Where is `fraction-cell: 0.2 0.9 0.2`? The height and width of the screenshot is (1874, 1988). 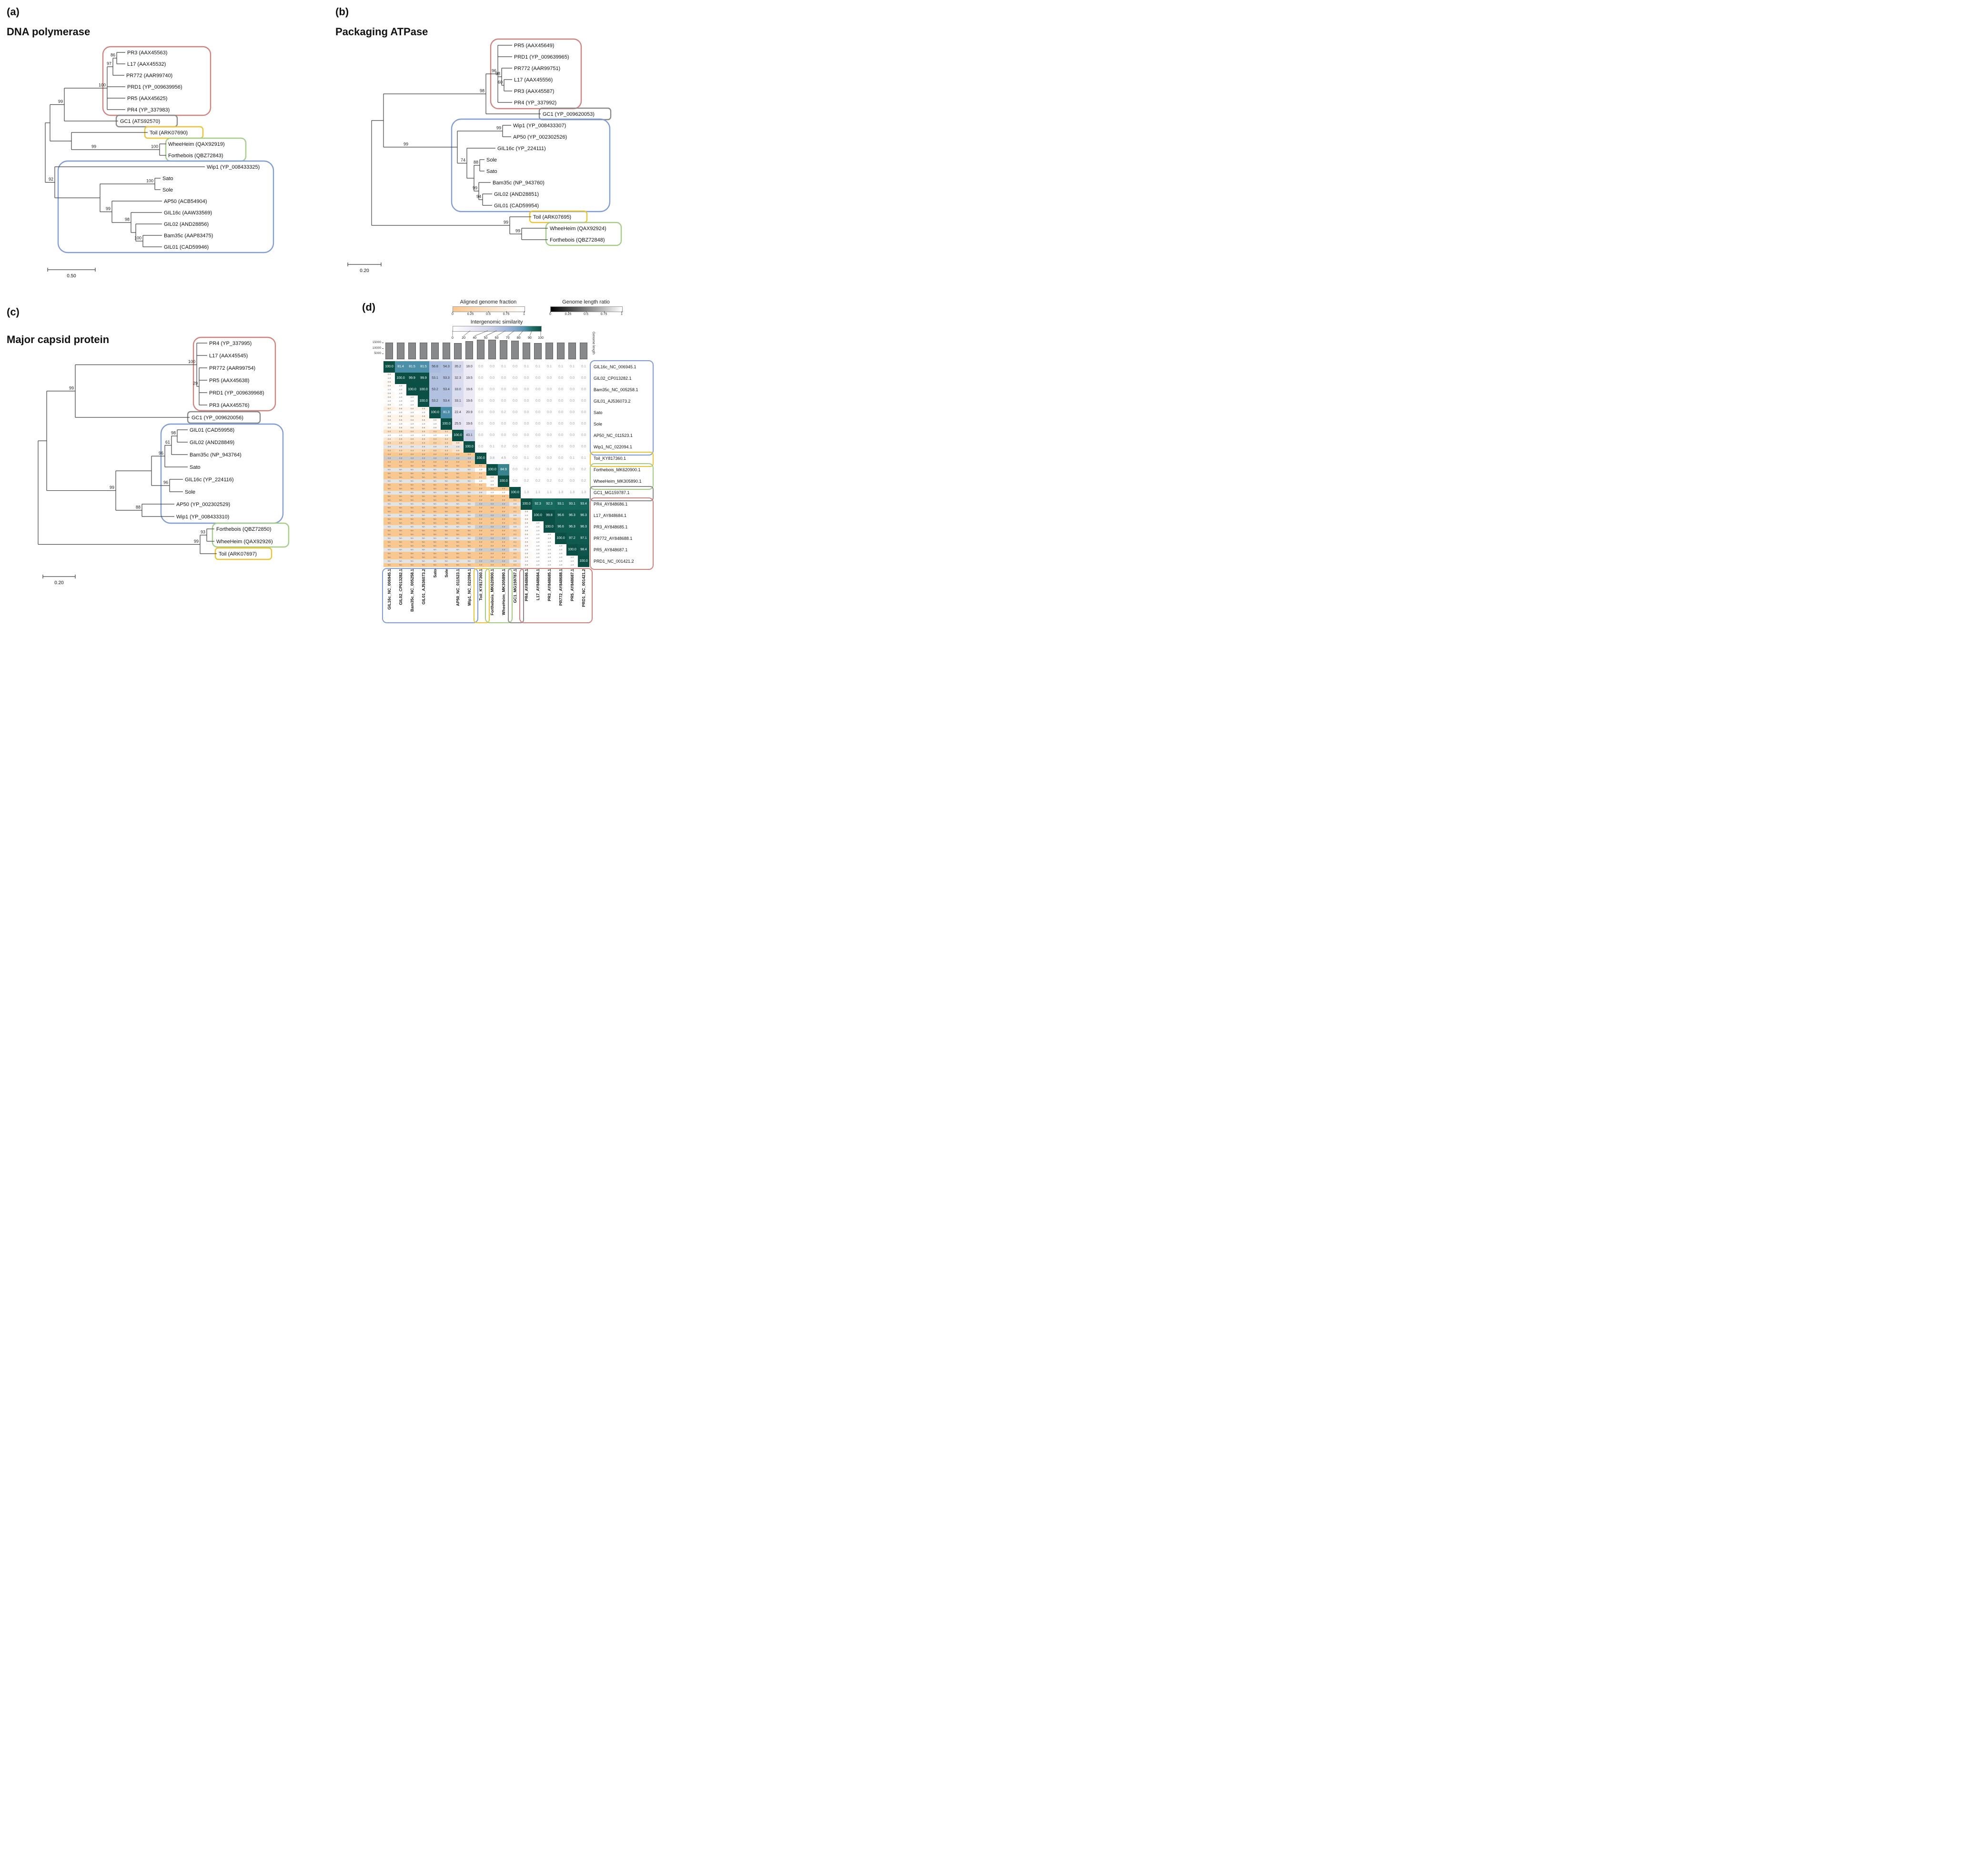 fraction-cell: 0.2 0.9 0.2 is located at coordinates (435, 447).